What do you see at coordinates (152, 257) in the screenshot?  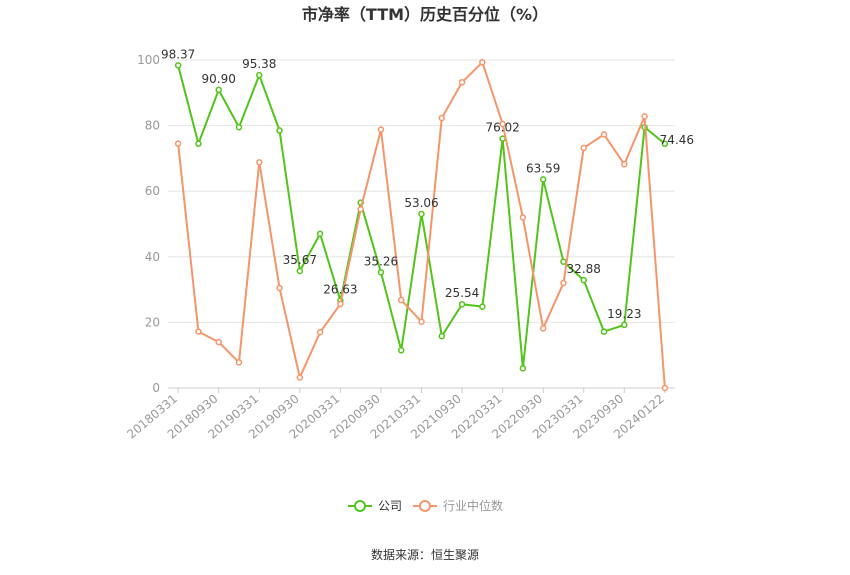 I see `y-tick-label: 40` at bounding box center [152, 257].